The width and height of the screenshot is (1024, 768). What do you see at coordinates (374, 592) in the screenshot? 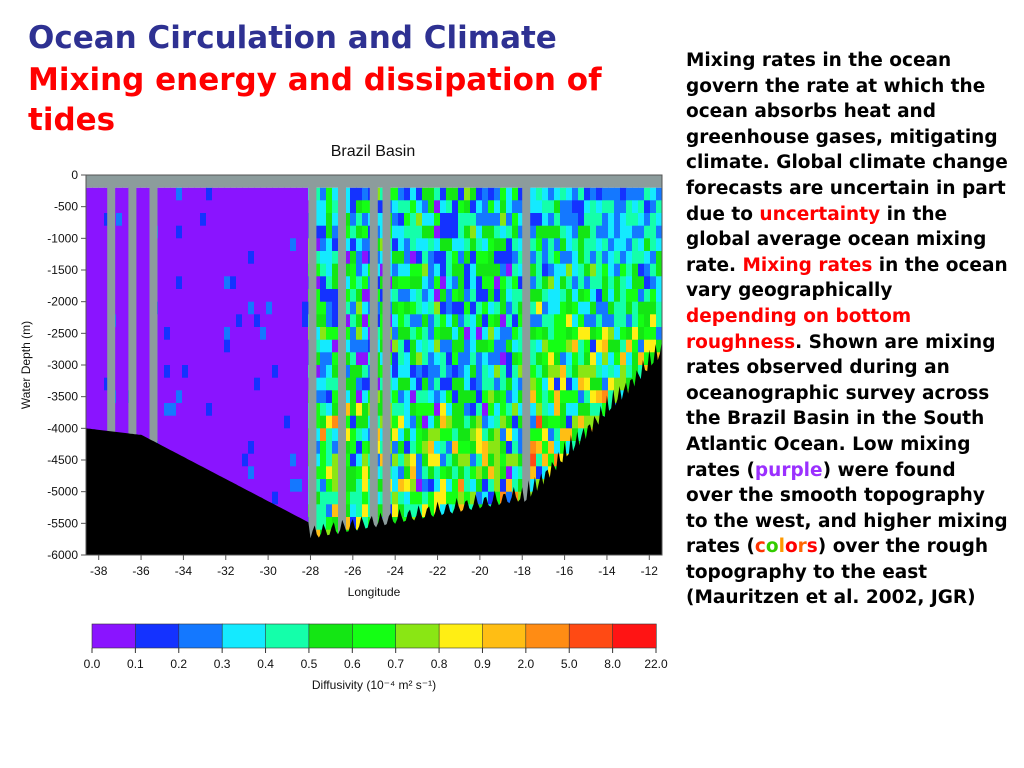
I see `x-axis-label: Longitude` at bounding box center [374, 592].